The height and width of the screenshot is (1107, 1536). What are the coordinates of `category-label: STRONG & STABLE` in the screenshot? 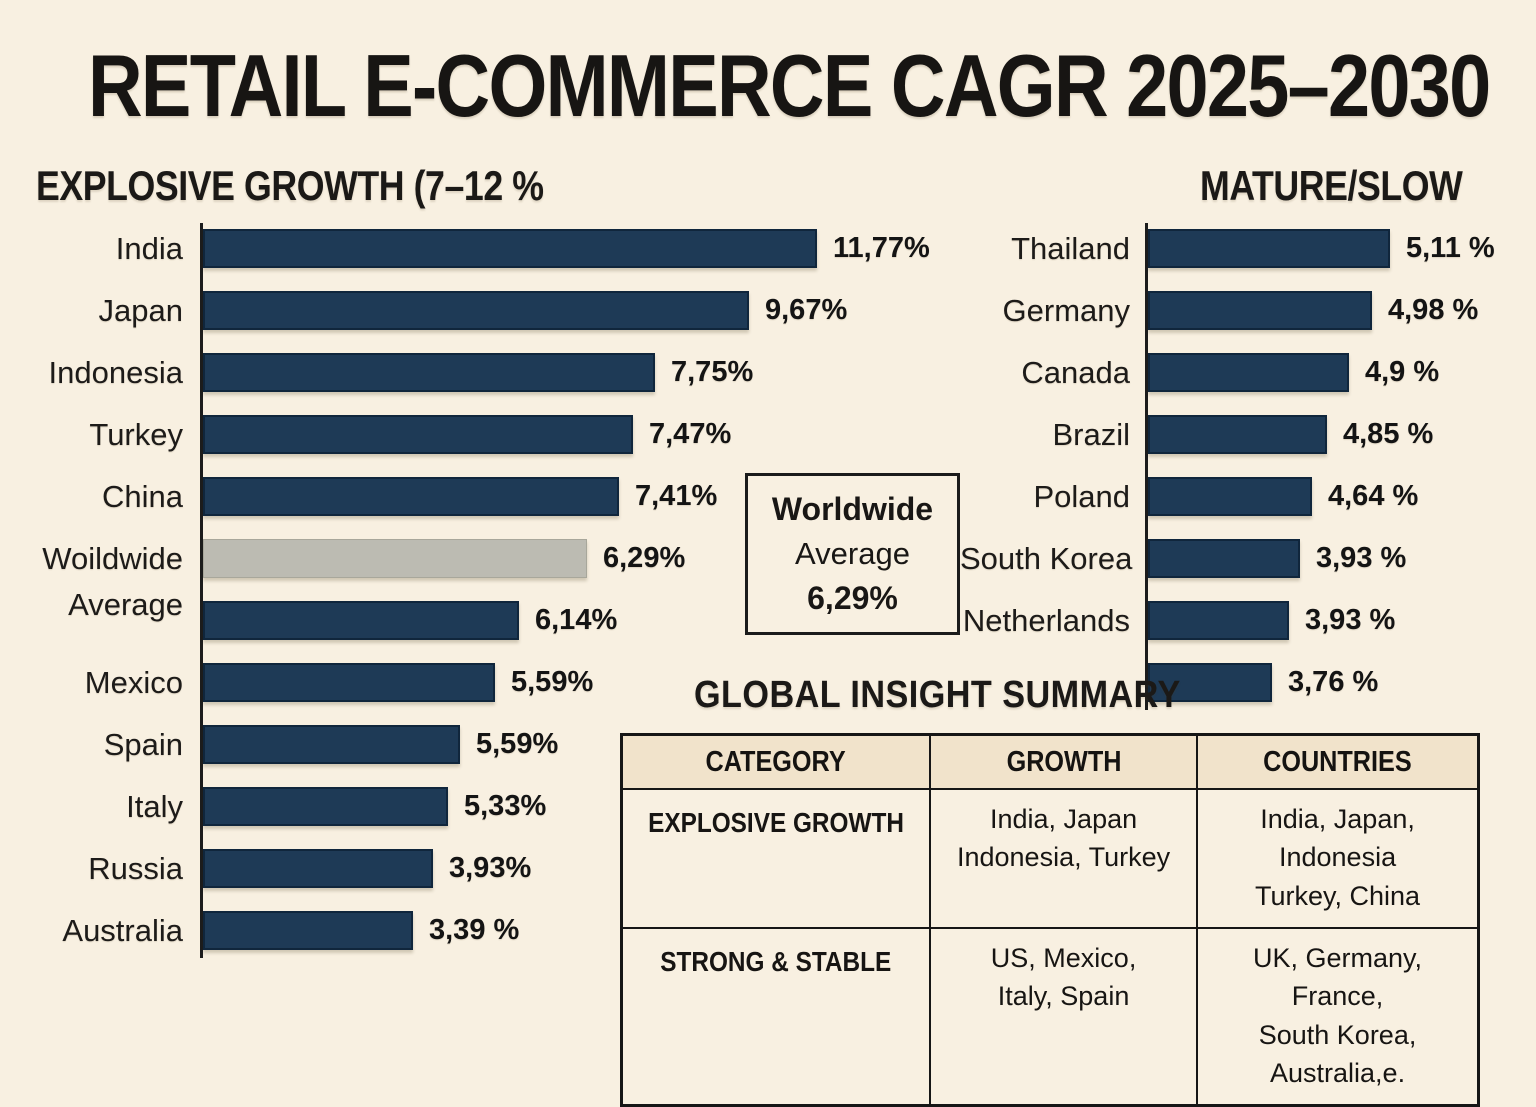 It's located at (776, 961).